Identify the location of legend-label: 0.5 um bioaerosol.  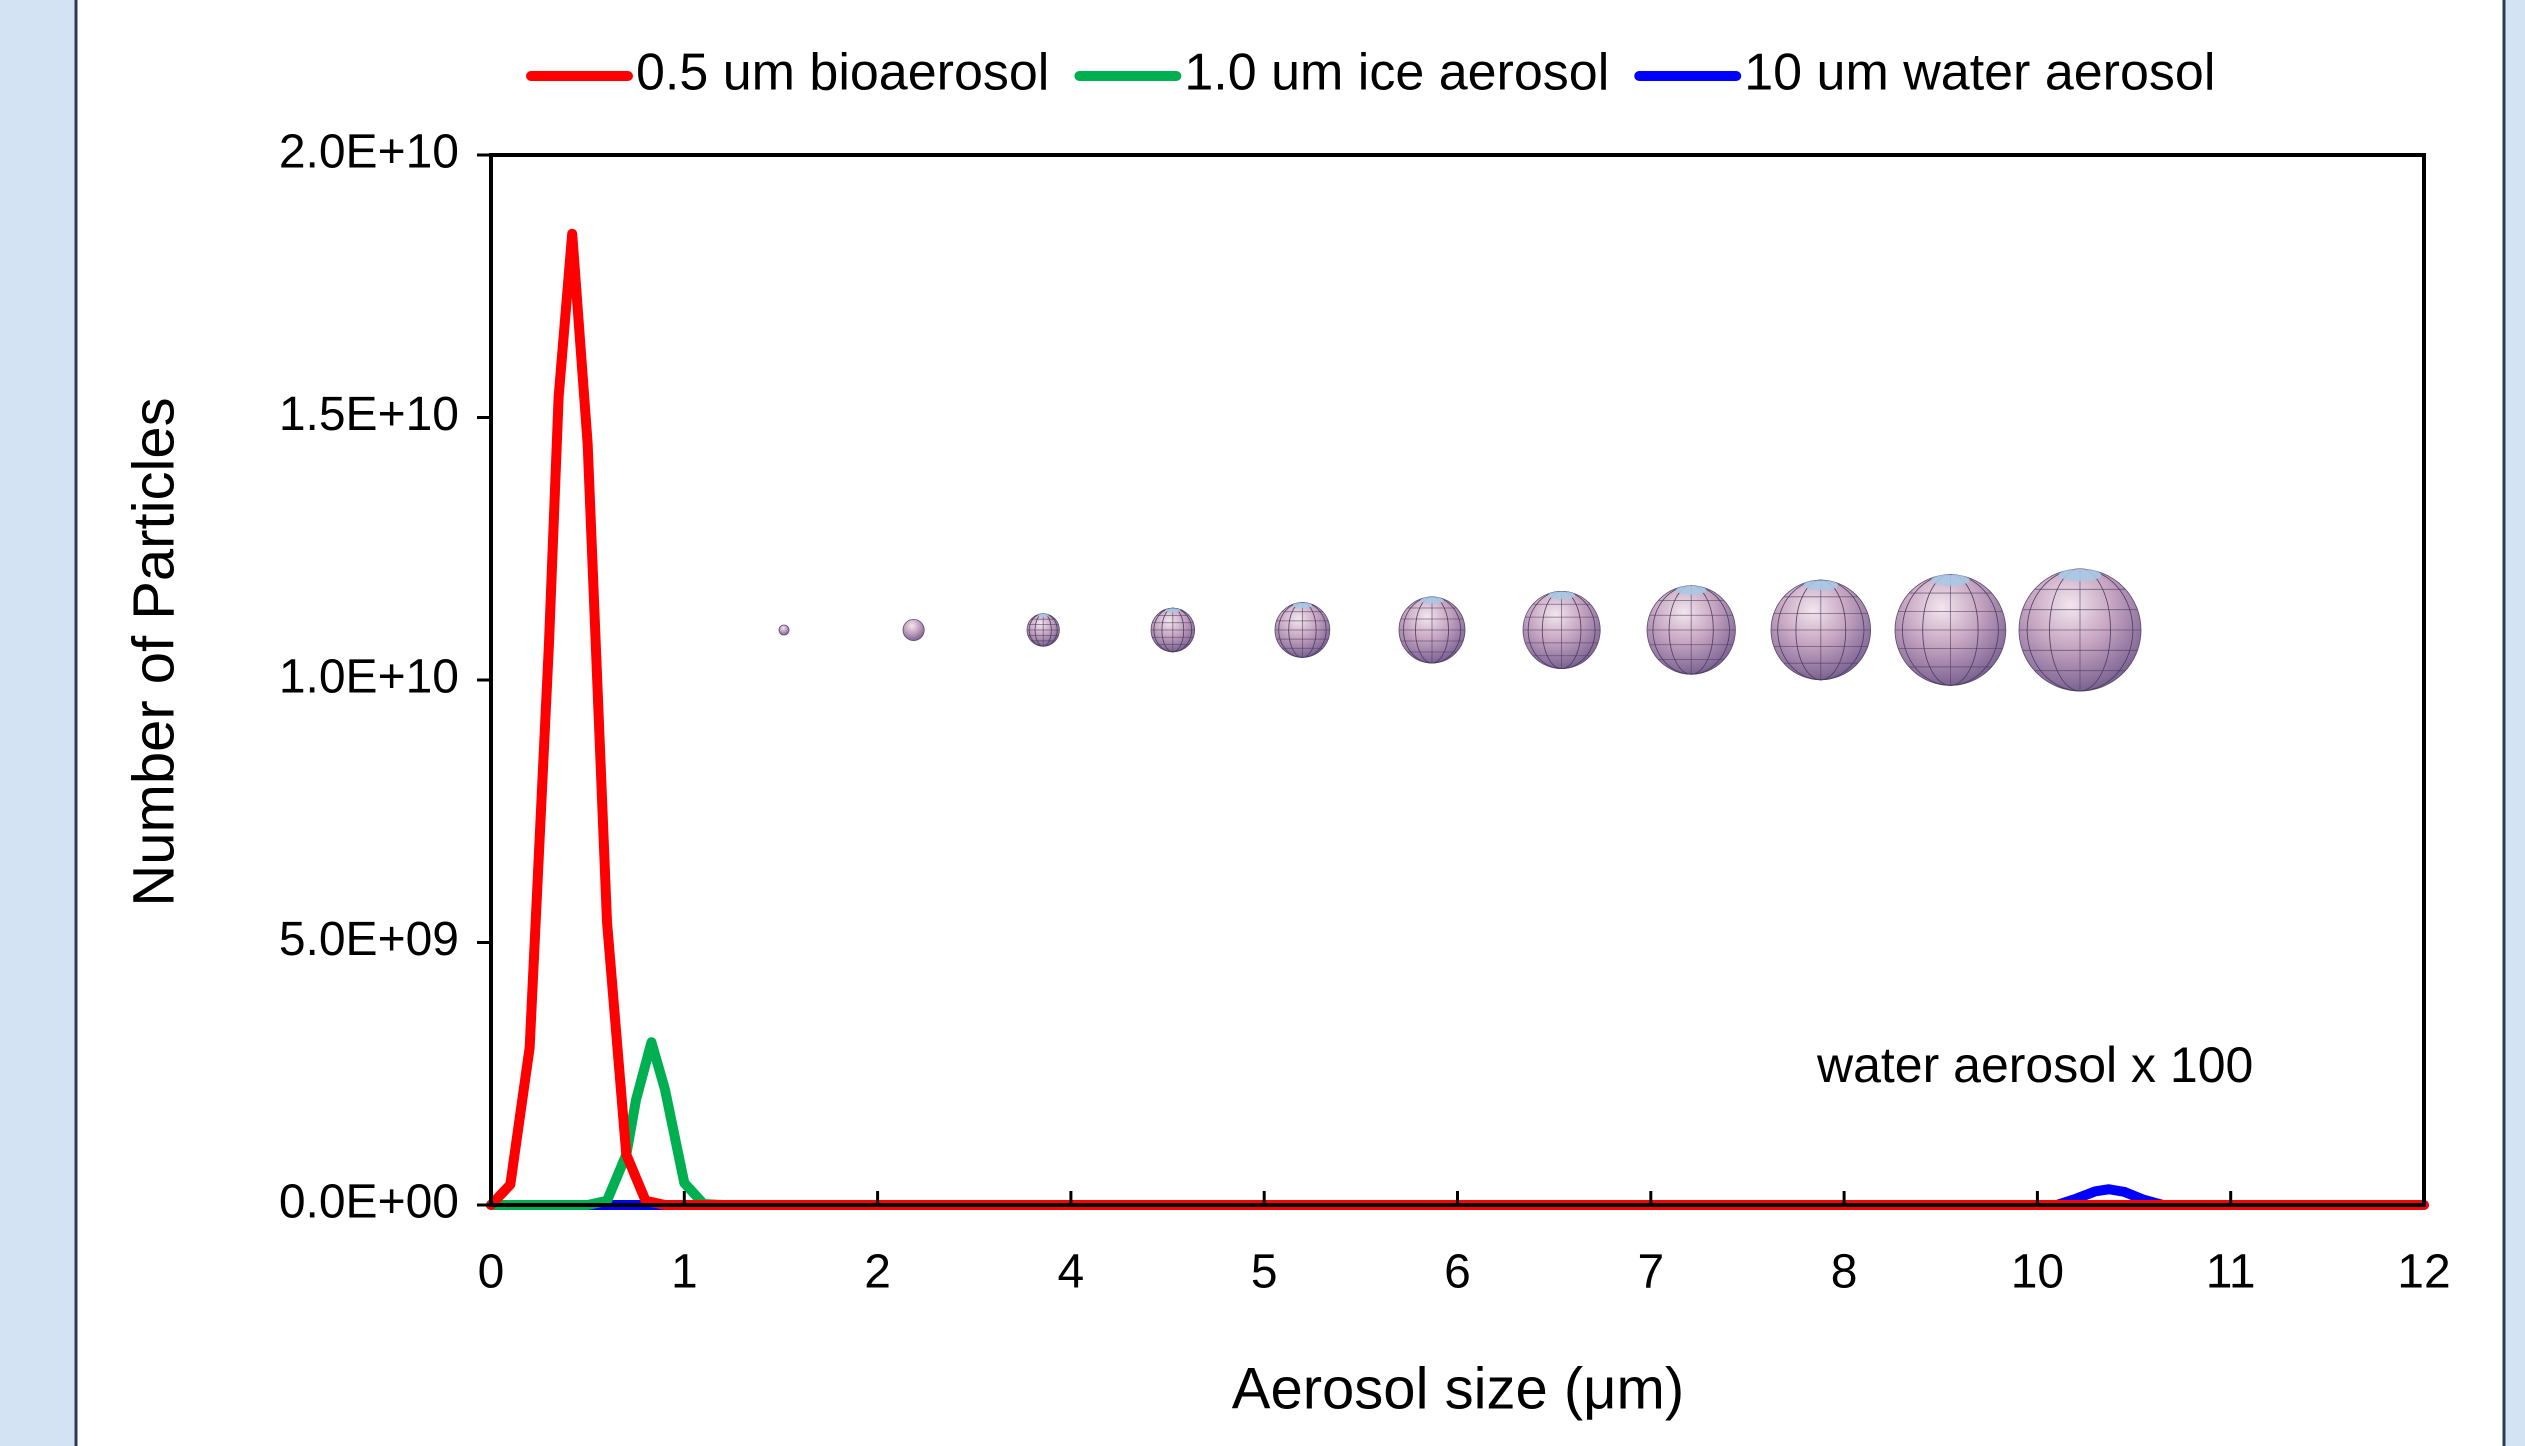
(842, 73).